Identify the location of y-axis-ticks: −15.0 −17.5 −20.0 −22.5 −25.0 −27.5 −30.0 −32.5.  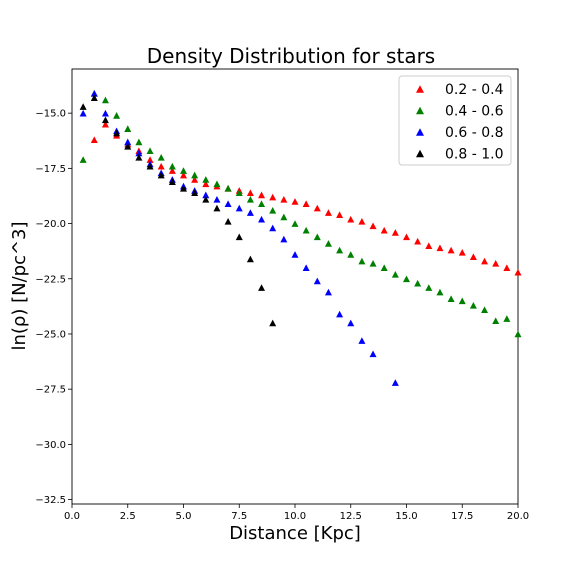
(53, 307).